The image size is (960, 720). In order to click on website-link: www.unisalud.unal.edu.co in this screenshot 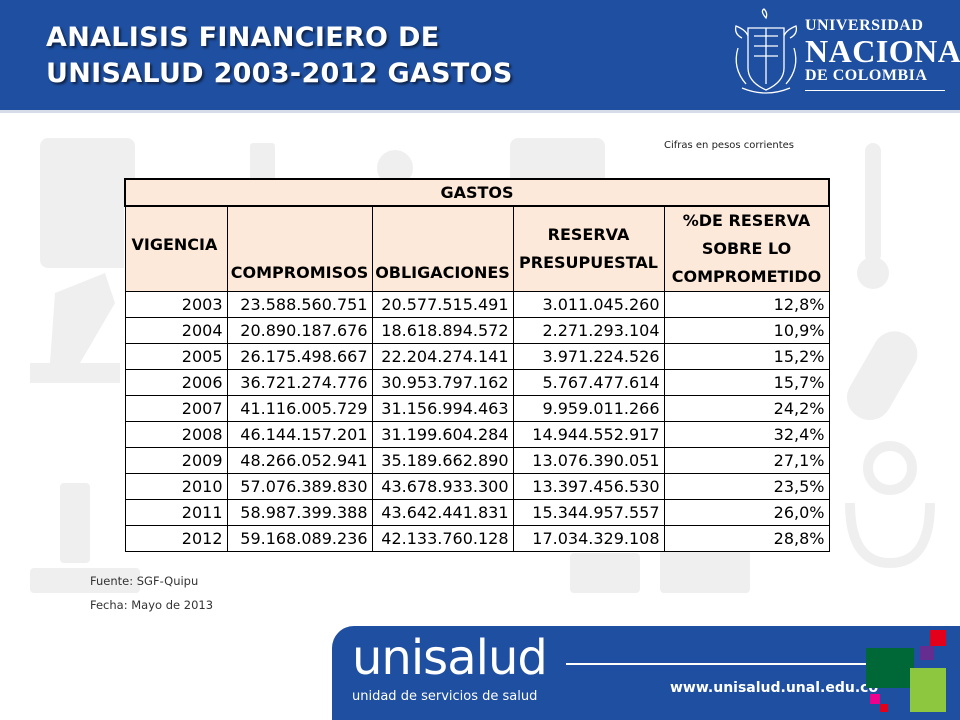, I will do `click(774, 688)`.